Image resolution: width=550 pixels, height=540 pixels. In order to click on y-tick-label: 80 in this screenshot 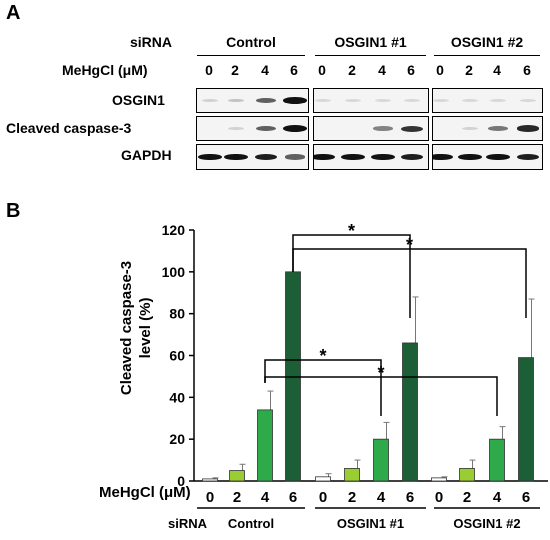, I will do `click(177, 314)`.